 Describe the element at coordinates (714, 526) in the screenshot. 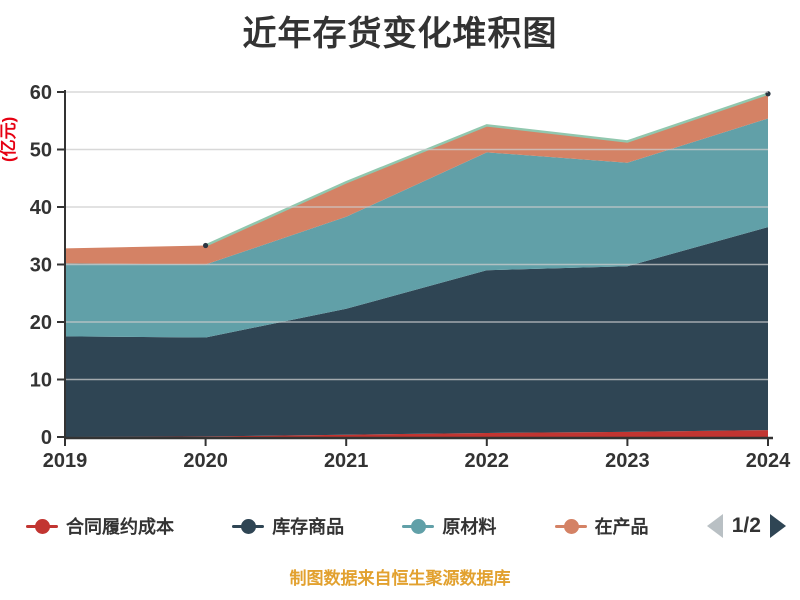

I see `legend-prev-icon` at that location.